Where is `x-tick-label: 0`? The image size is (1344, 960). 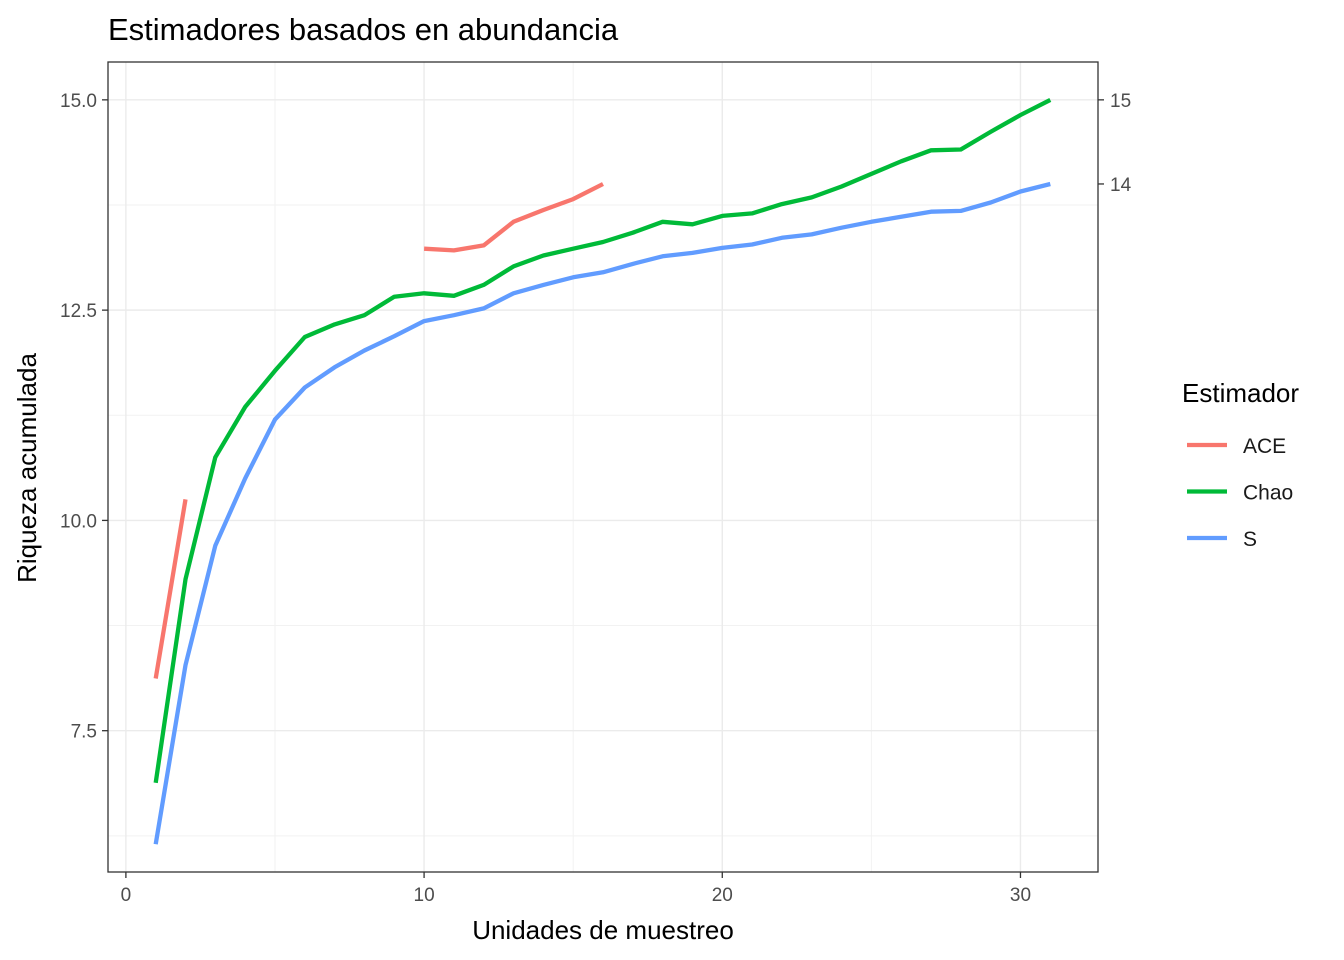 x-tick-label: 0 is located at coordinates (126, 895).